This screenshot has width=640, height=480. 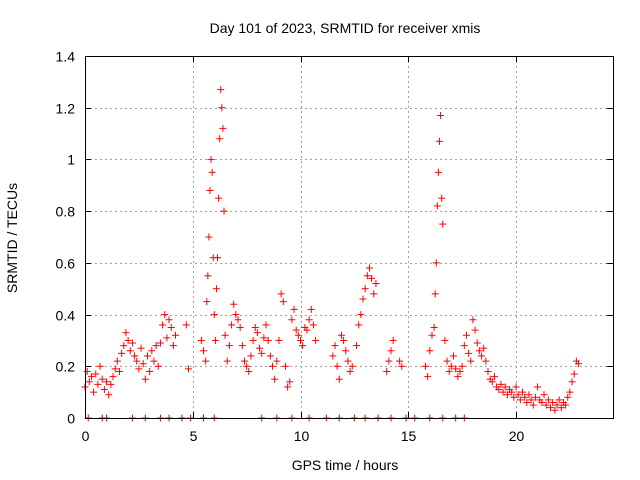 I want to click on x-tick-label: 0, so click(x=86, y=436).